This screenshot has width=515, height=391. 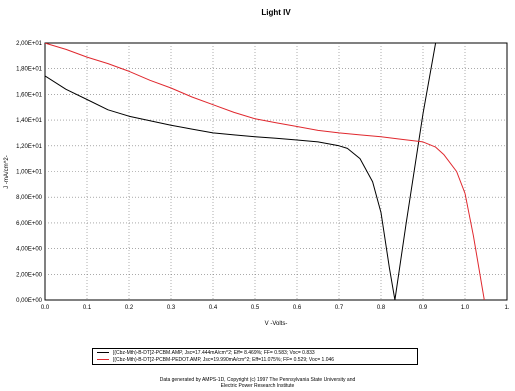 I want to click on x-tick-label: 0.0, so click(x=45, y=308).